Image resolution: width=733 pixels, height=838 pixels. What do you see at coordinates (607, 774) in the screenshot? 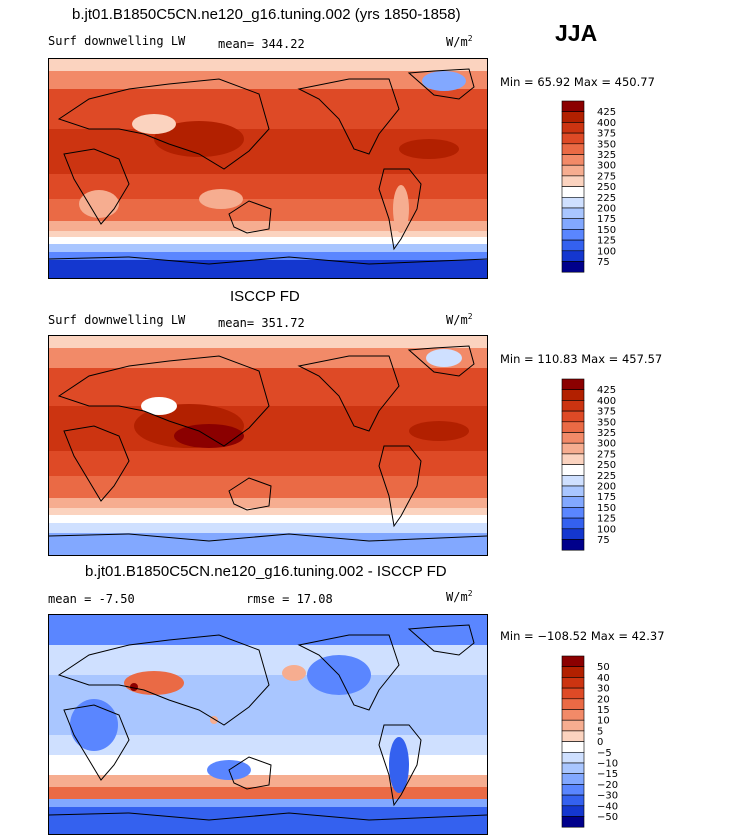
I see `colorbar-tick-label: −15` at bounding box center [607, 774].